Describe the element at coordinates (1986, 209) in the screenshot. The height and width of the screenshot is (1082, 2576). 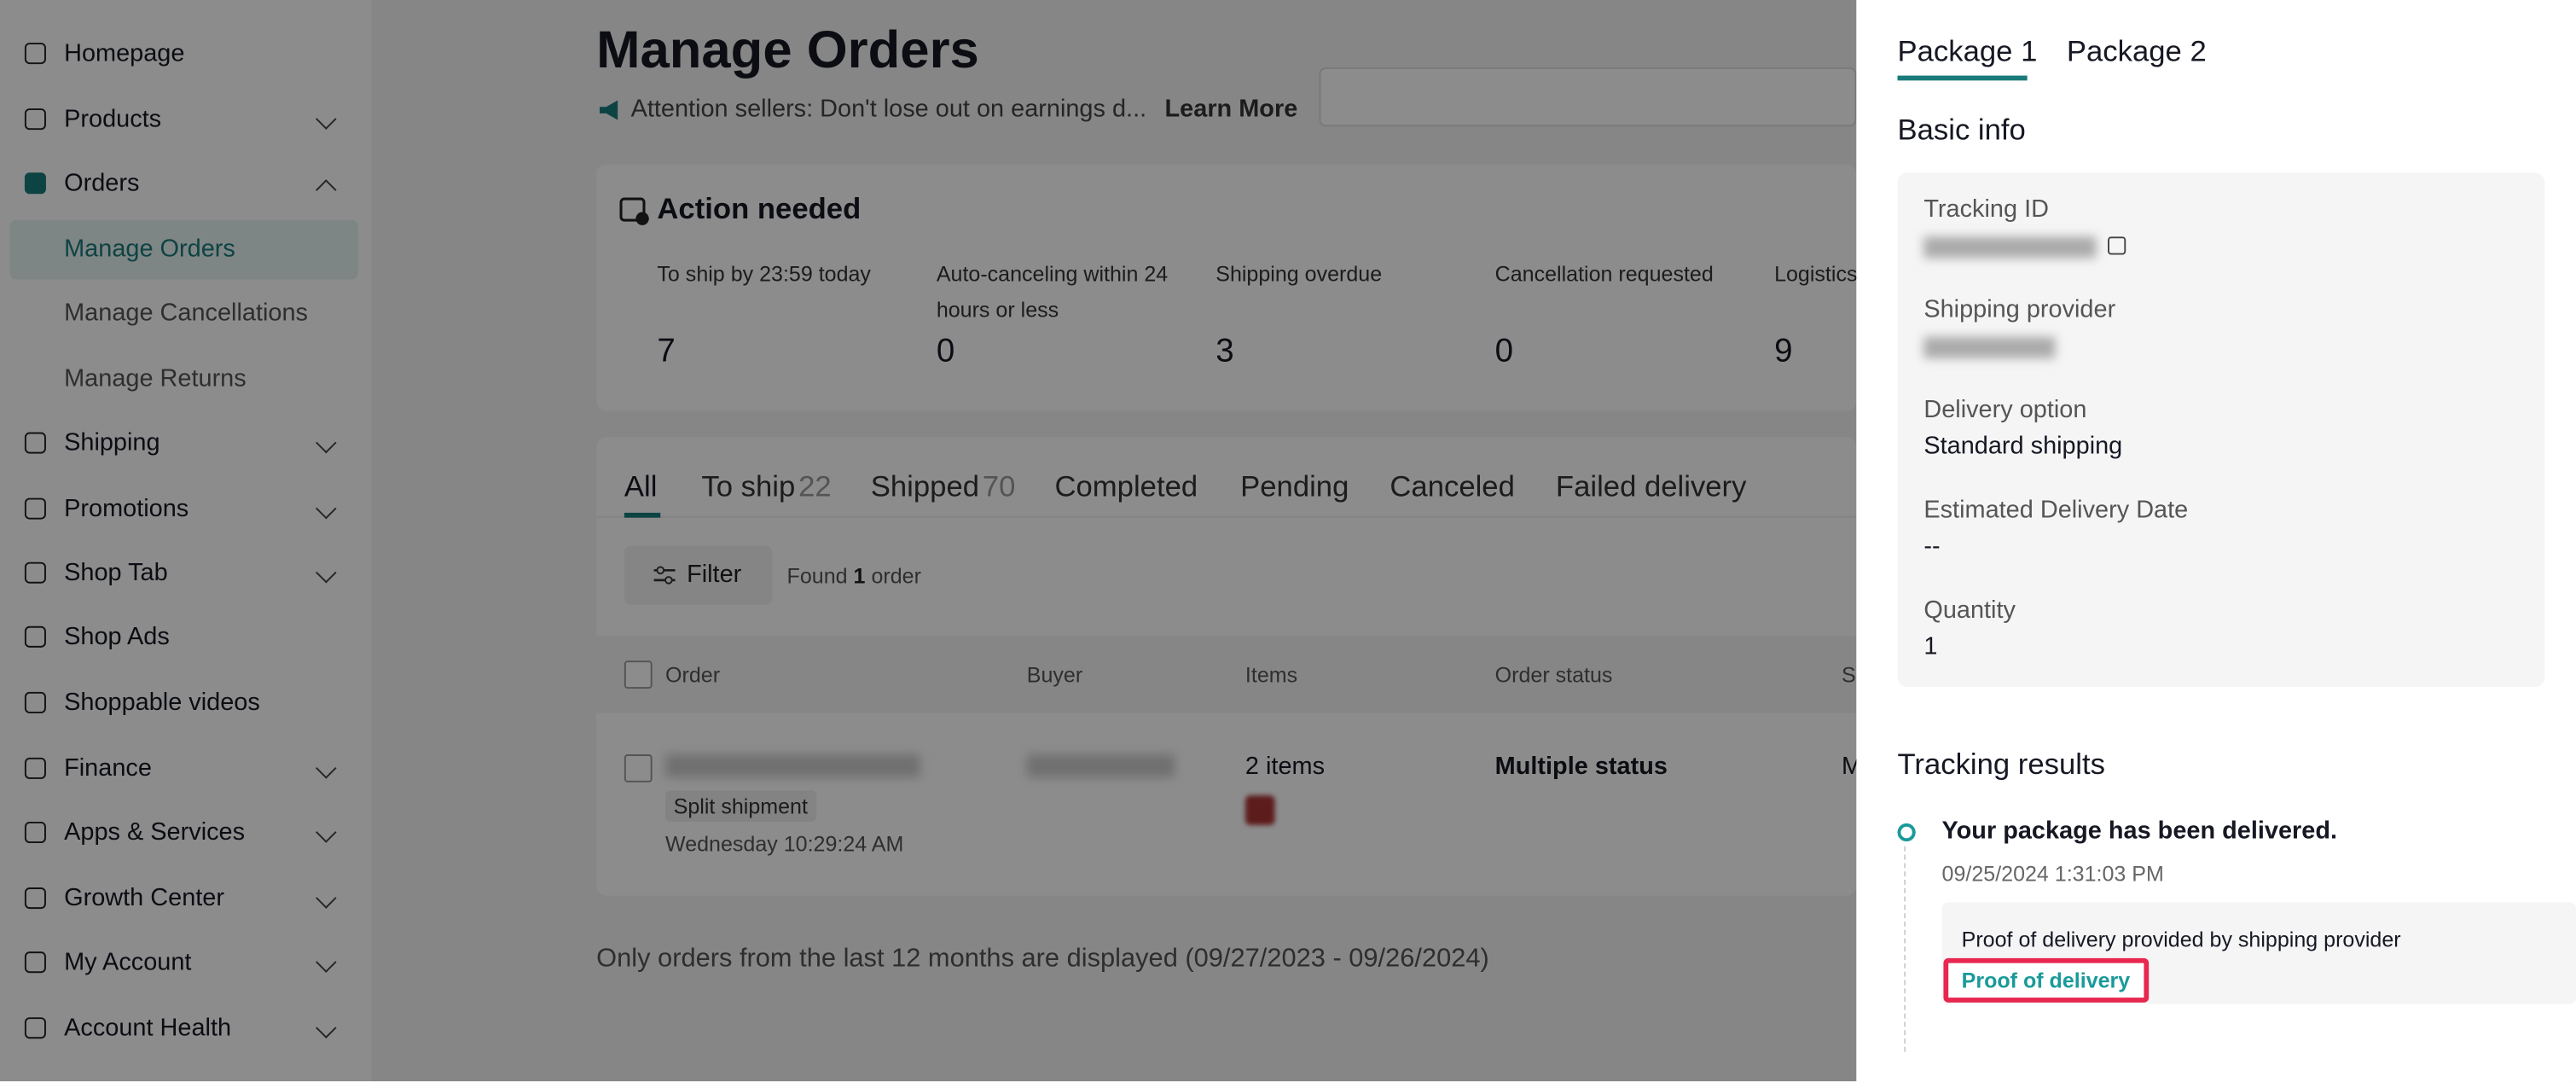
I see `field-label: Tracking ID` at that location.